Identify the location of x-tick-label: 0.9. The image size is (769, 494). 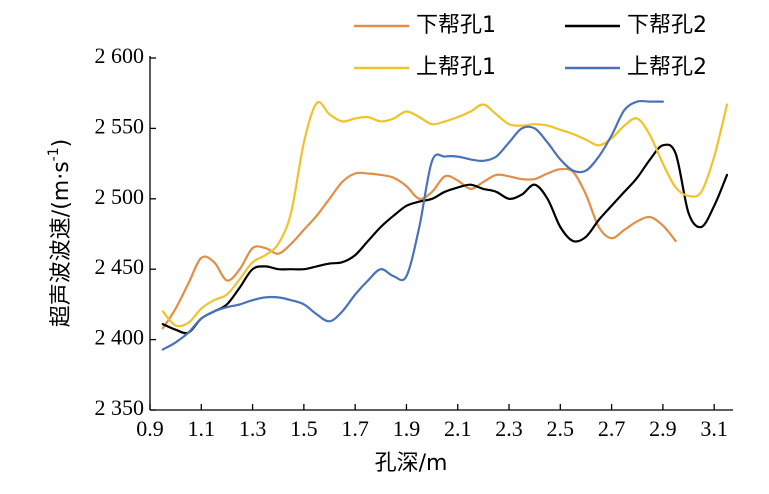
(150, 428).